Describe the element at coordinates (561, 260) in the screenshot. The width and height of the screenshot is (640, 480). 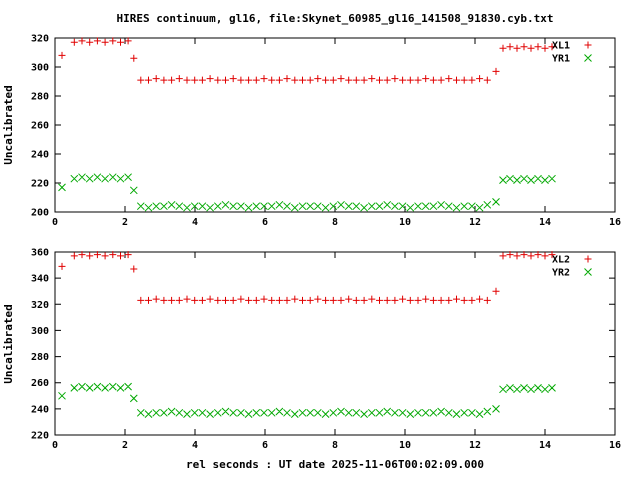
I see `legend-label-XL2: XL2` at that location.